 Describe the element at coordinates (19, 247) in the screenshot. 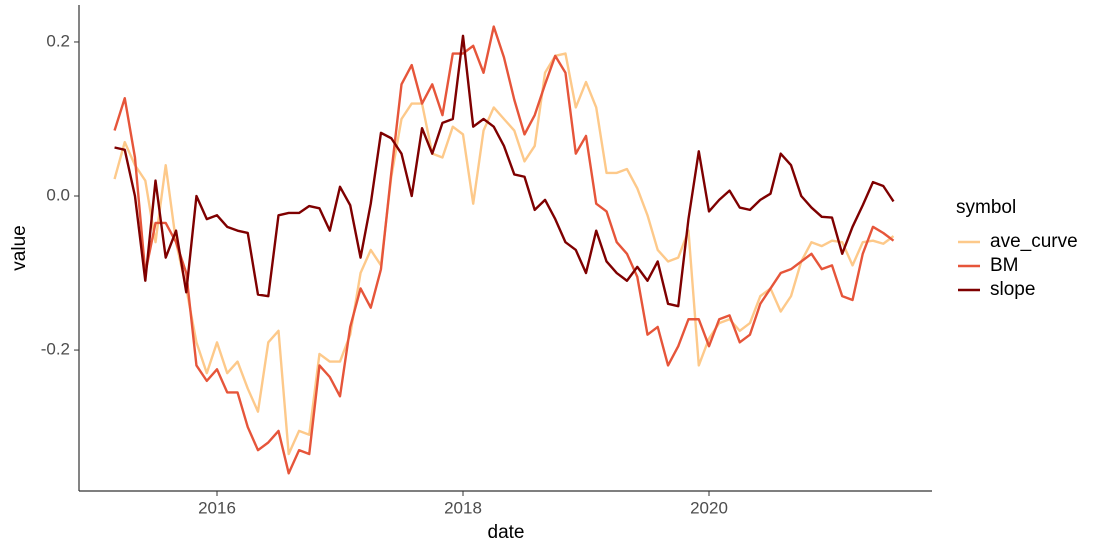

I see `y-axis-title: value` at that location.